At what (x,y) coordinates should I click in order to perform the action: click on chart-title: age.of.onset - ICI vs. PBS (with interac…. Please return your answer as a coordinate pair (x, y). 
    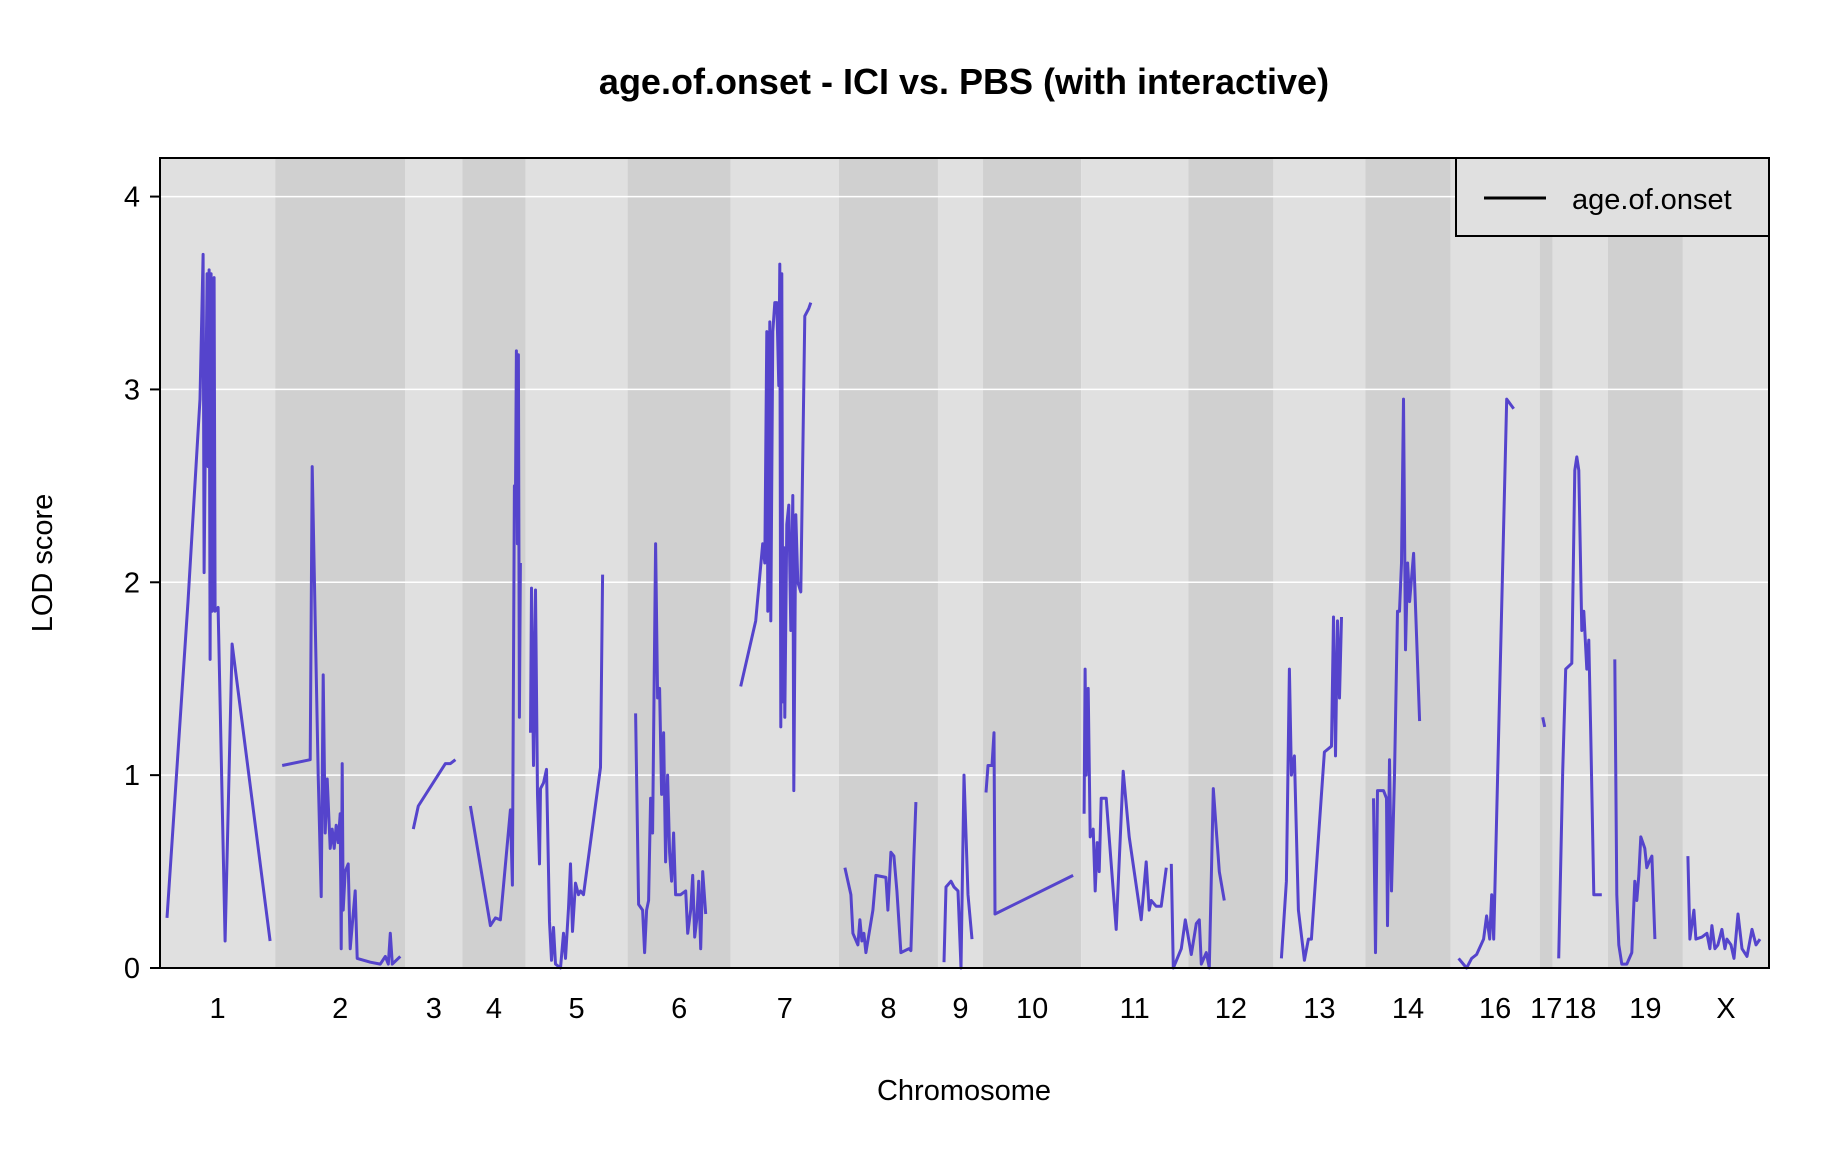
    Looking at the image, I should click on (964, 81).